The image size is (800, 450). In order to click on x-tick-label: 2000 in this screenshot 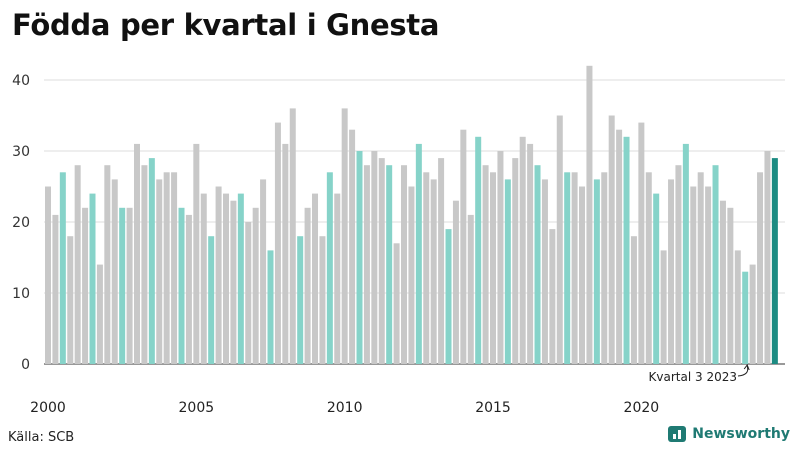, I will do `click(48, 408)`.